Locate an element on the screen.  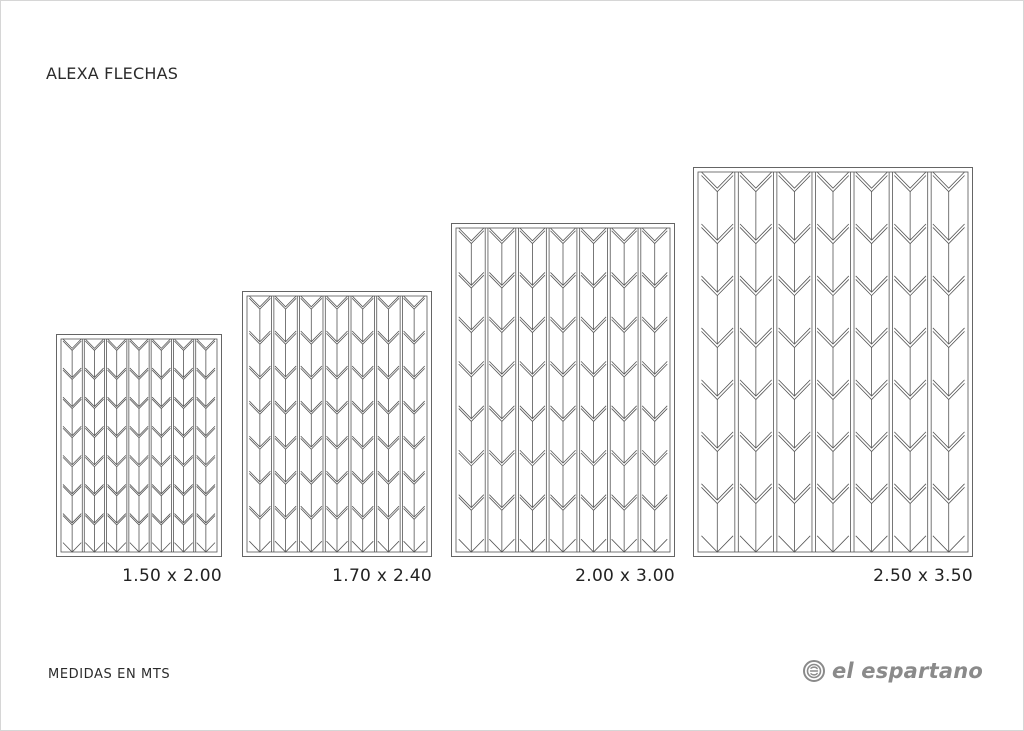
size-label: 1.70 x 2.40 is located at coordinates (382, 576).